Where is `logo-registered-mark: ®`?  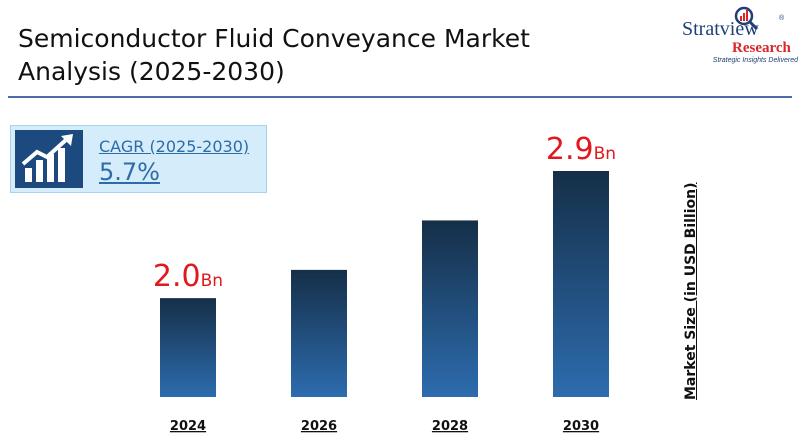 logo-registered-mark: ® is located at coordinates (782, 18).